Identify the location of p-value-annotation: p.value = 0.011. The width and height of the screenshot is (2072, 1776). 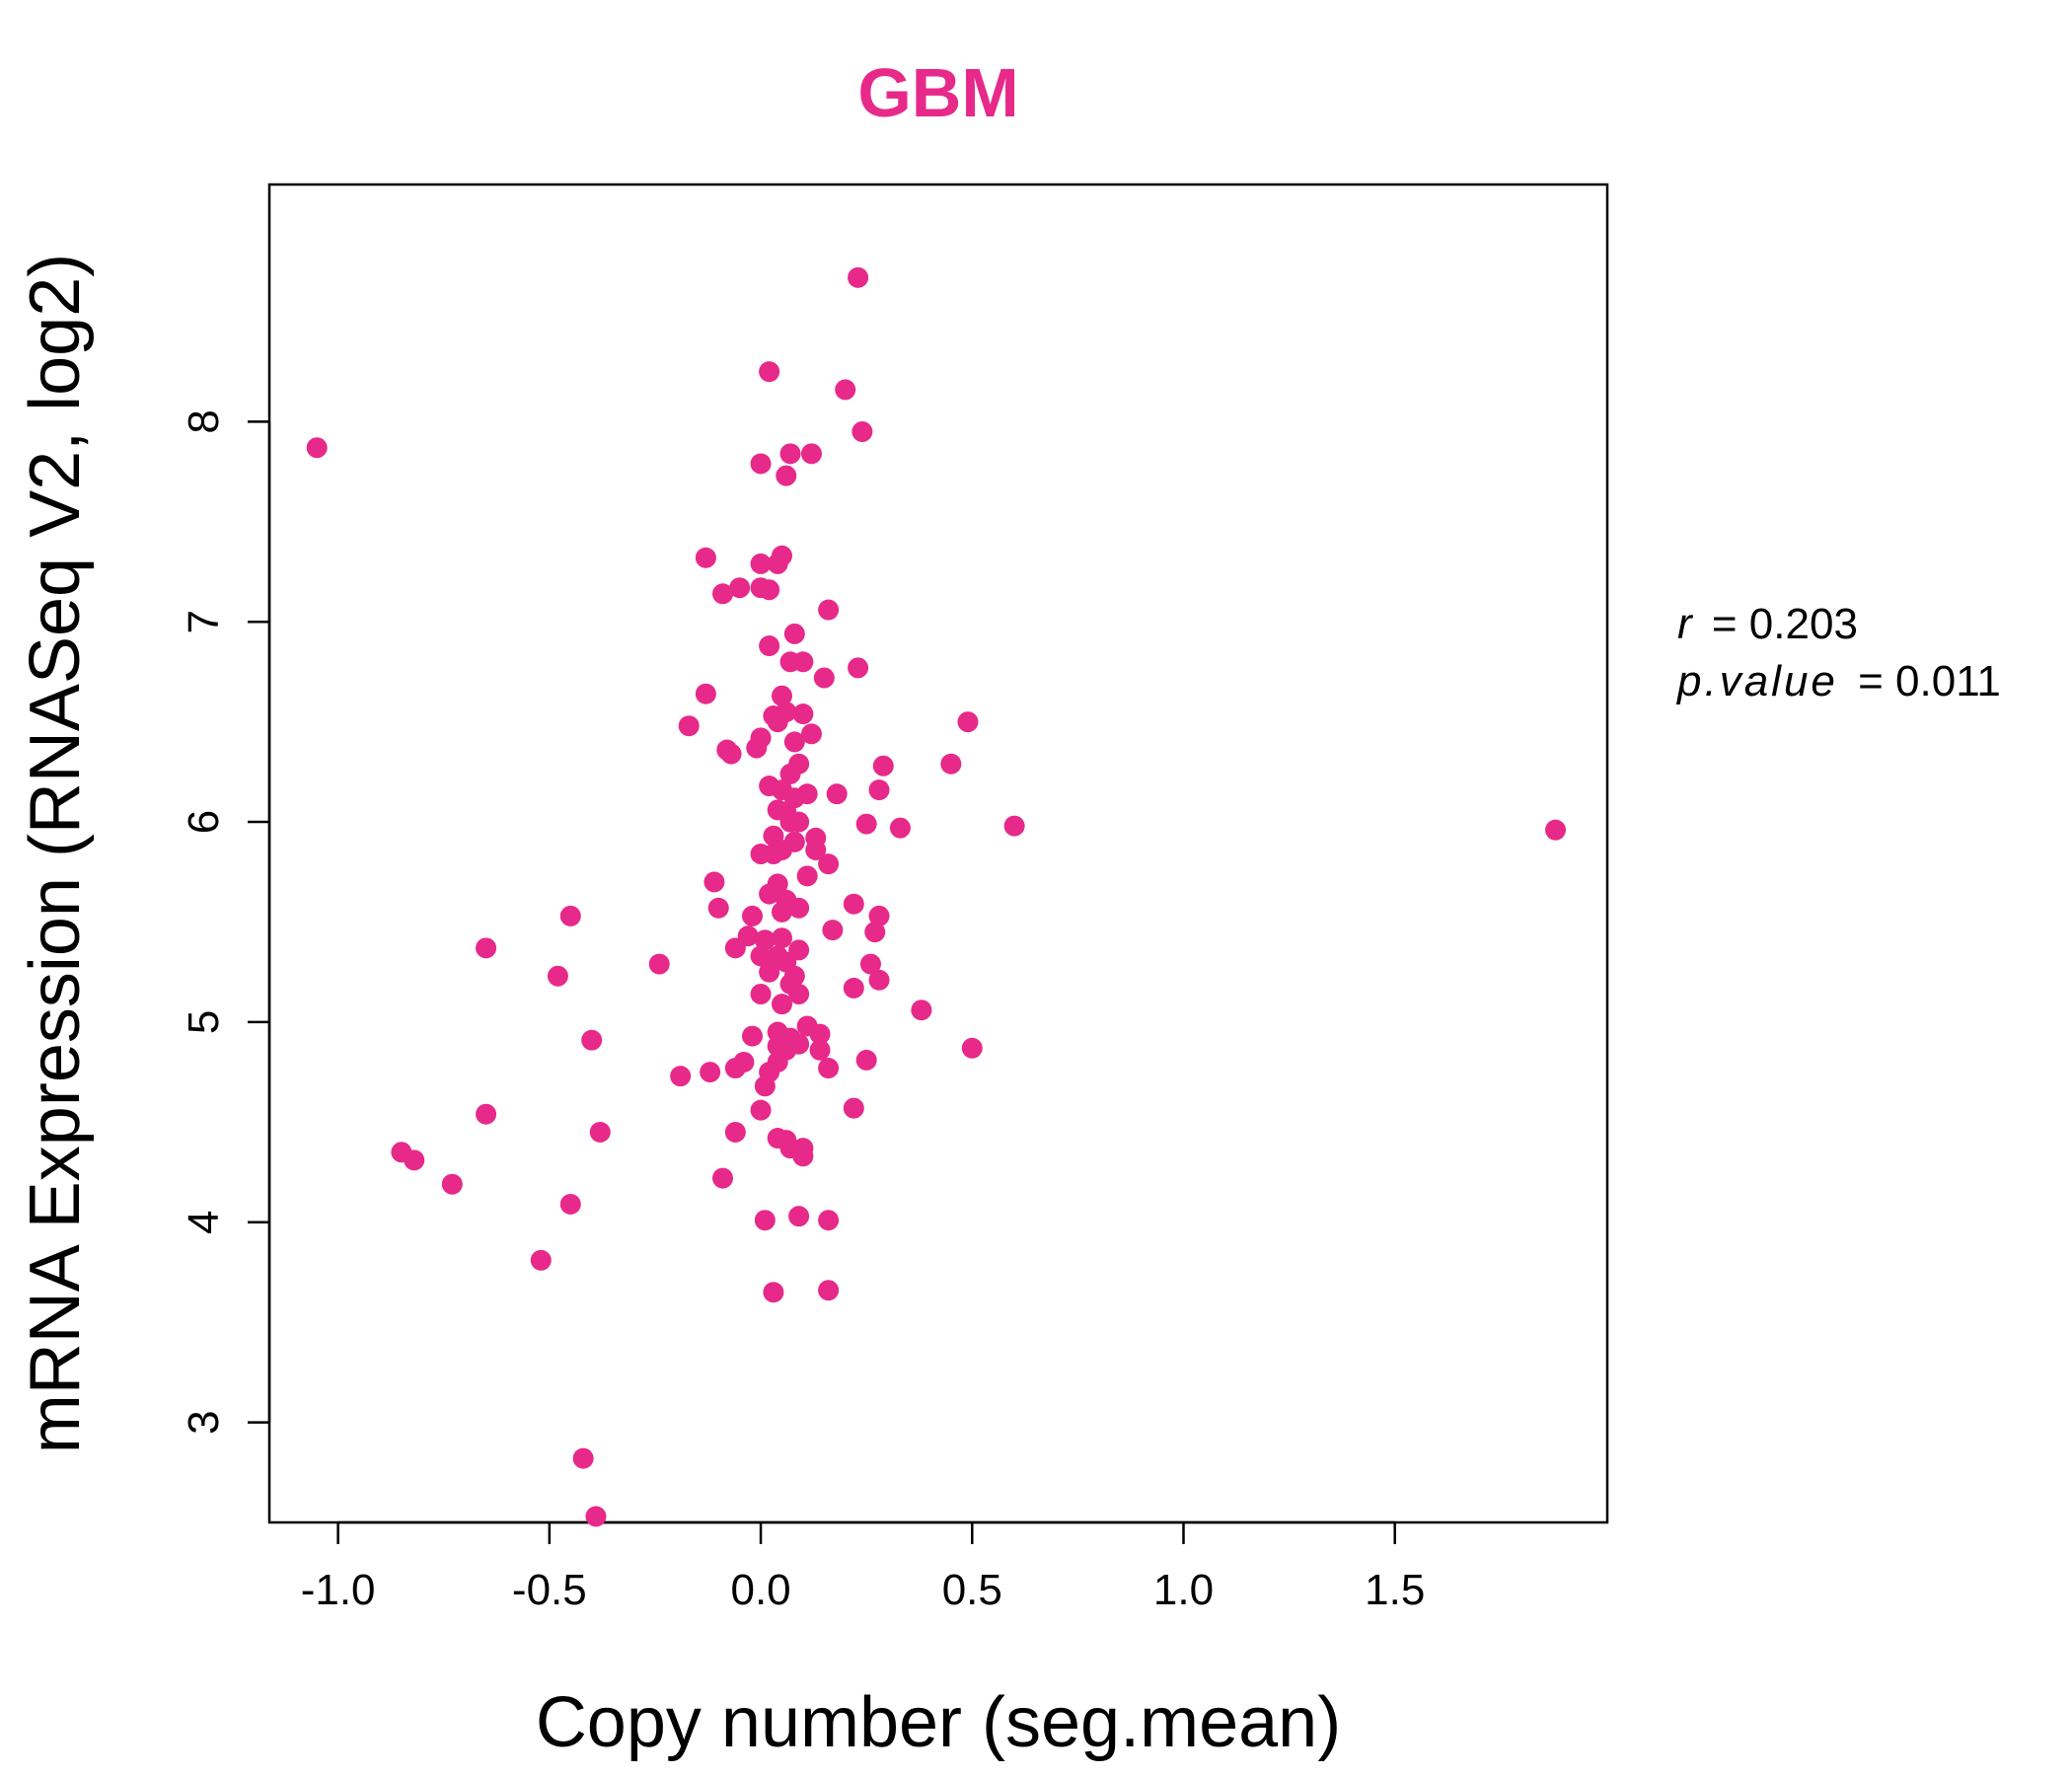
(1838, 681).